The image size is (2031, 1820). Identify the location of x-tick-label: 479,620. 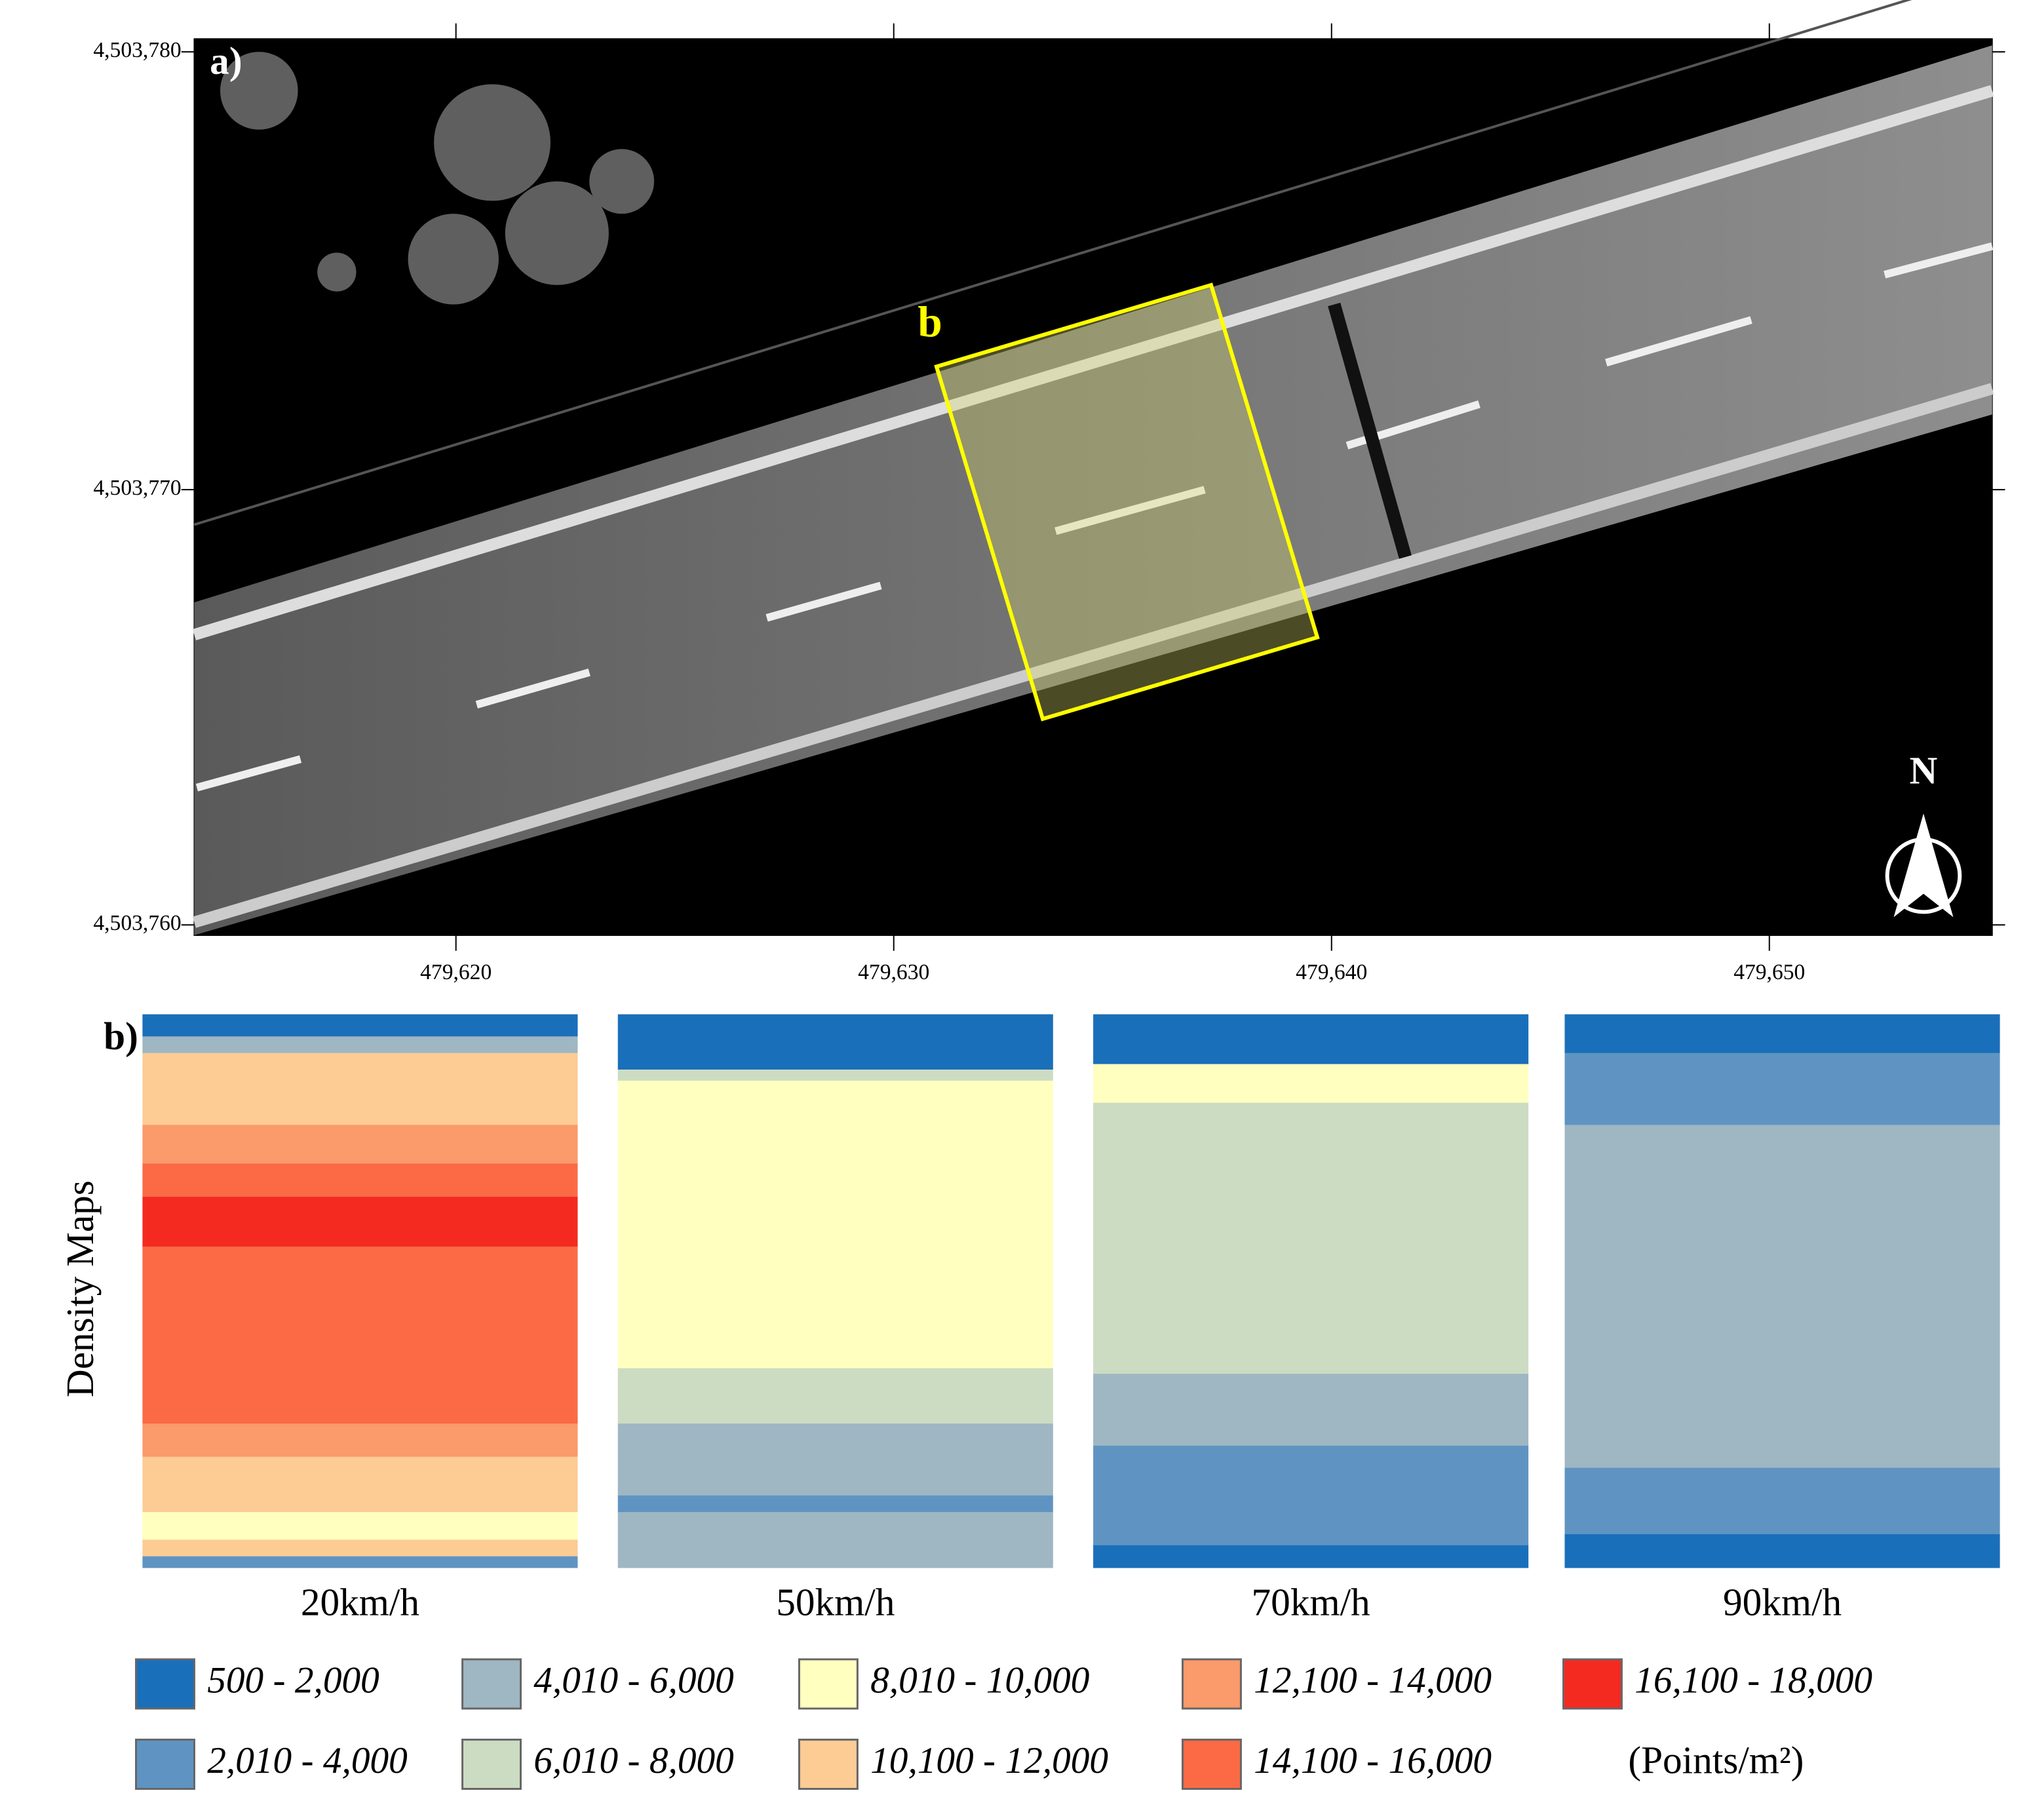
(456, 972).